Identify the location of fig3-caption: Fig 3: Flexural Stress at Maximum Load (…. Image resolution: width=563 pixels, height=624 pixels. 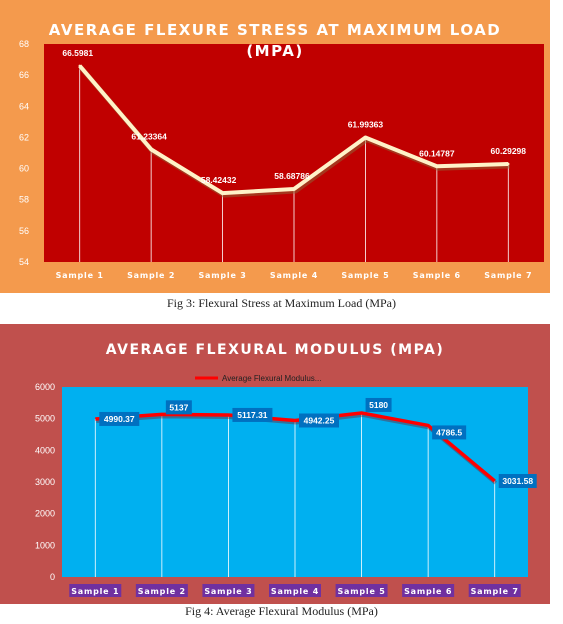
(281, 303).